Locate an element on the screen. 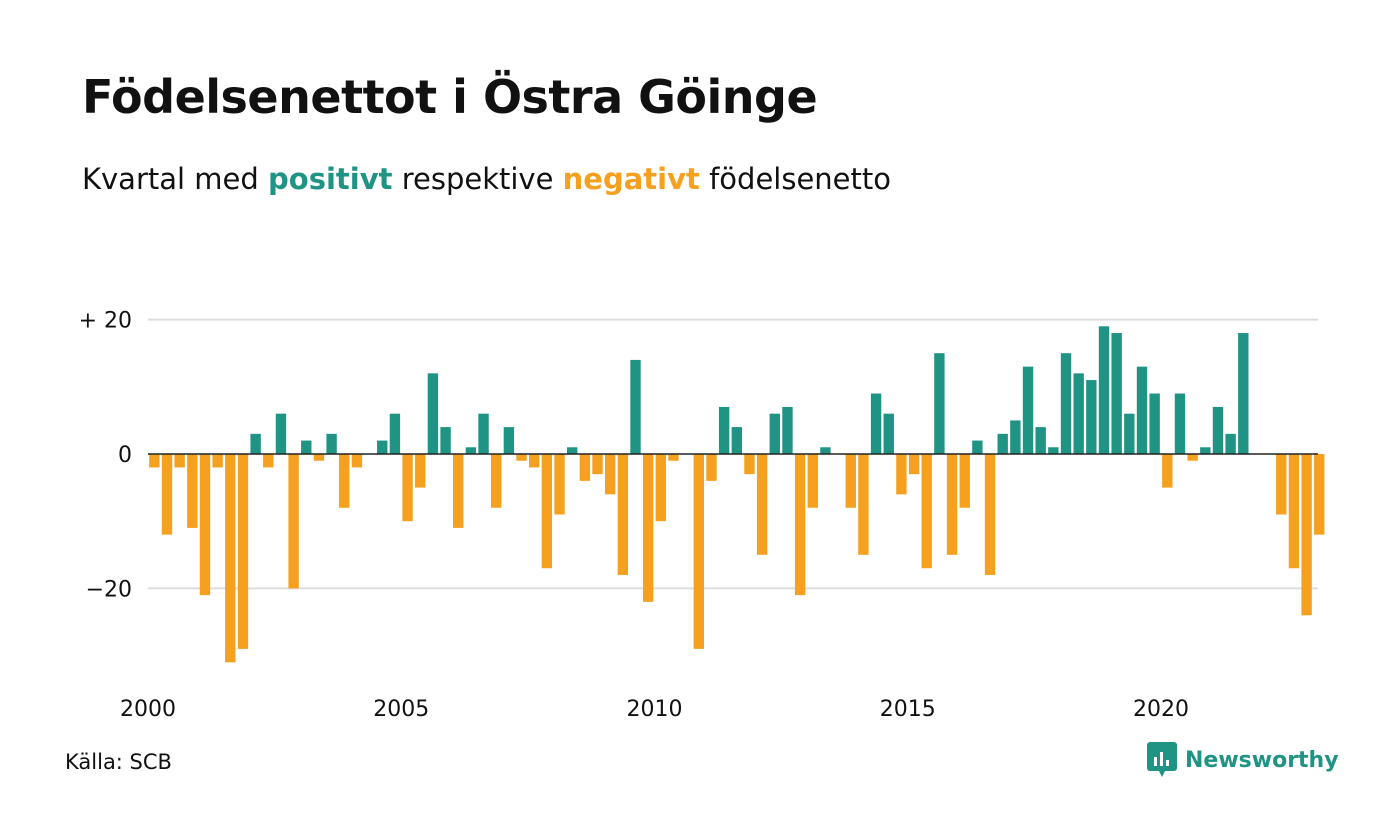 The width and height of the screenshot is (1400, 840). brand-name: Newsworthy is located at coordinates (1262, 760).